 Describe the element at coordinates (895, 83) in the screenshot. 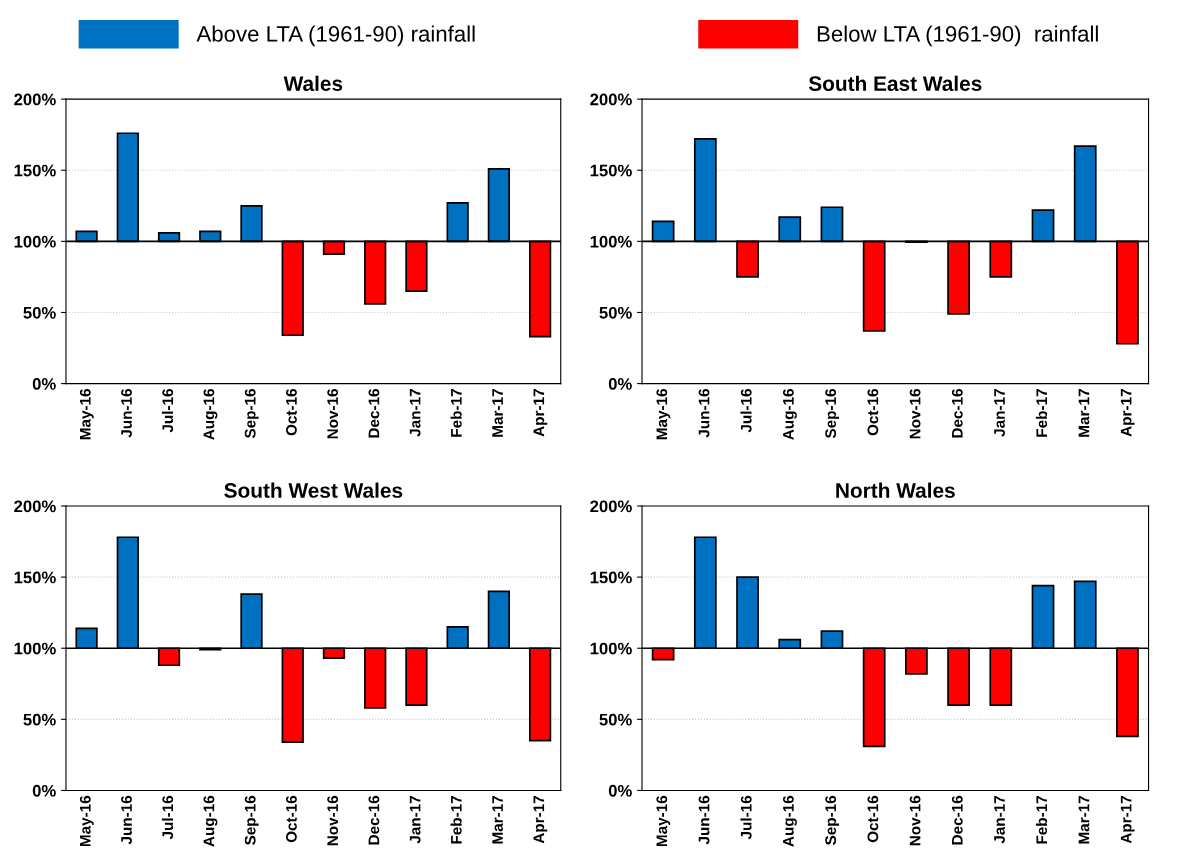

I see `chart-title: South East Wales` at that location.